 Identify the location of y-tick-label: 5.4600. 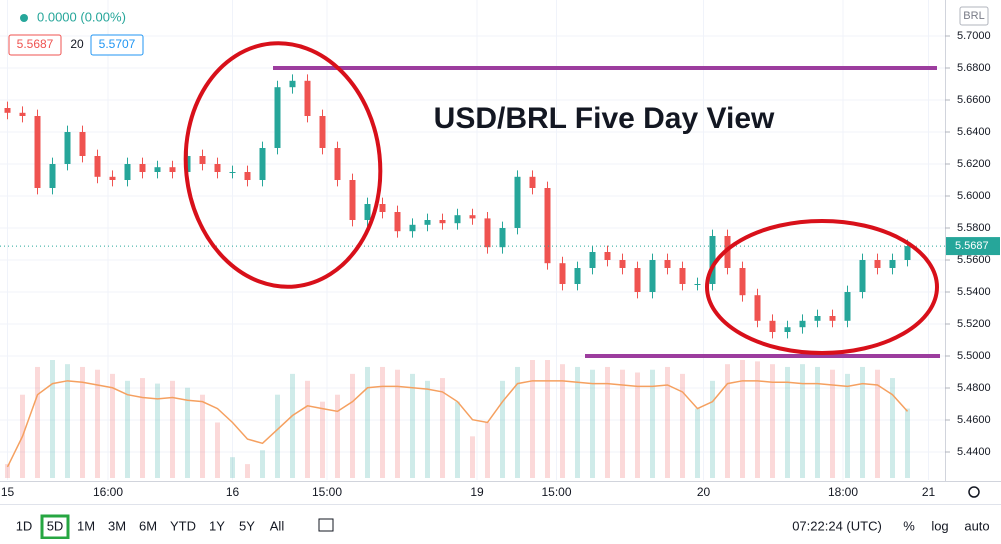
(974, 420).